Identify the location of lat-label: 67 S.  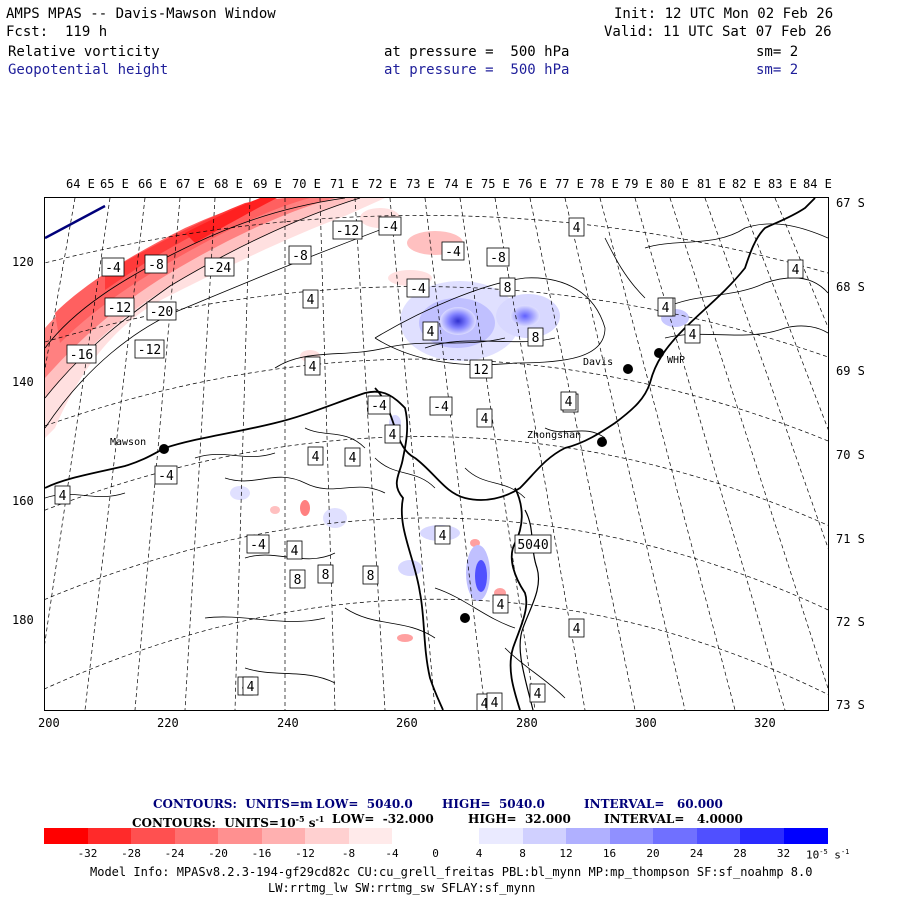
(850, 203).